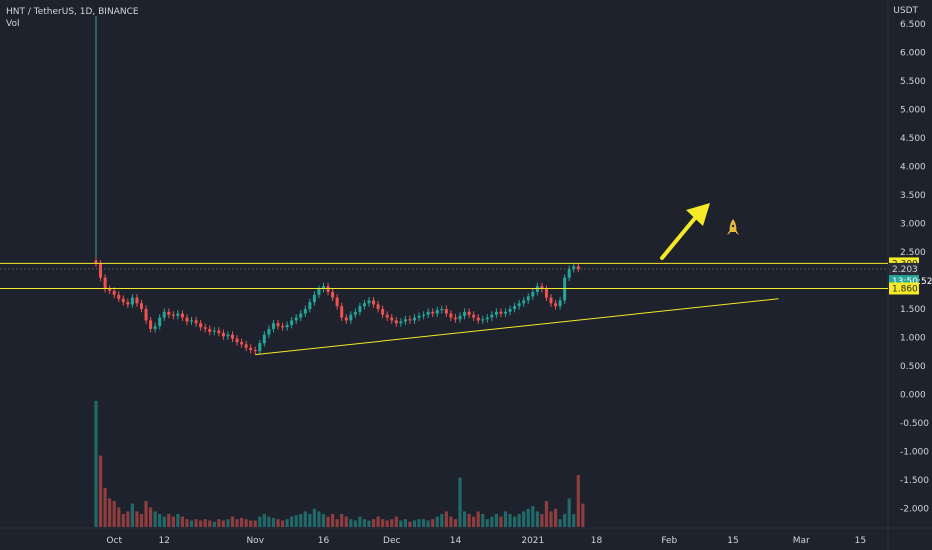 The image size is (932, 550). I want to click on price-tick-label: 0.000, so click(913, 396).